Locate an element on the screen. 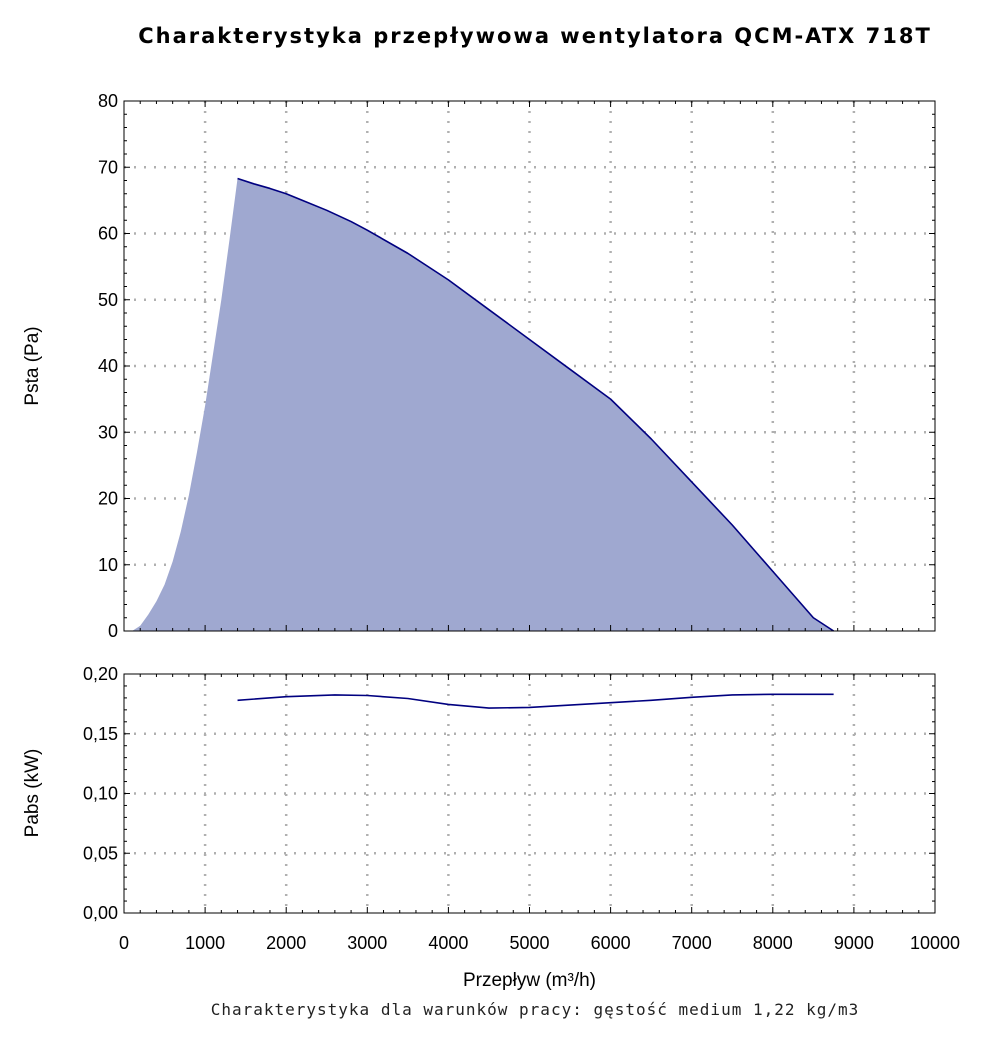 This screenshot has width=1000, height=1062. y-tick-label: 10 is located at coordinates (108, 565).